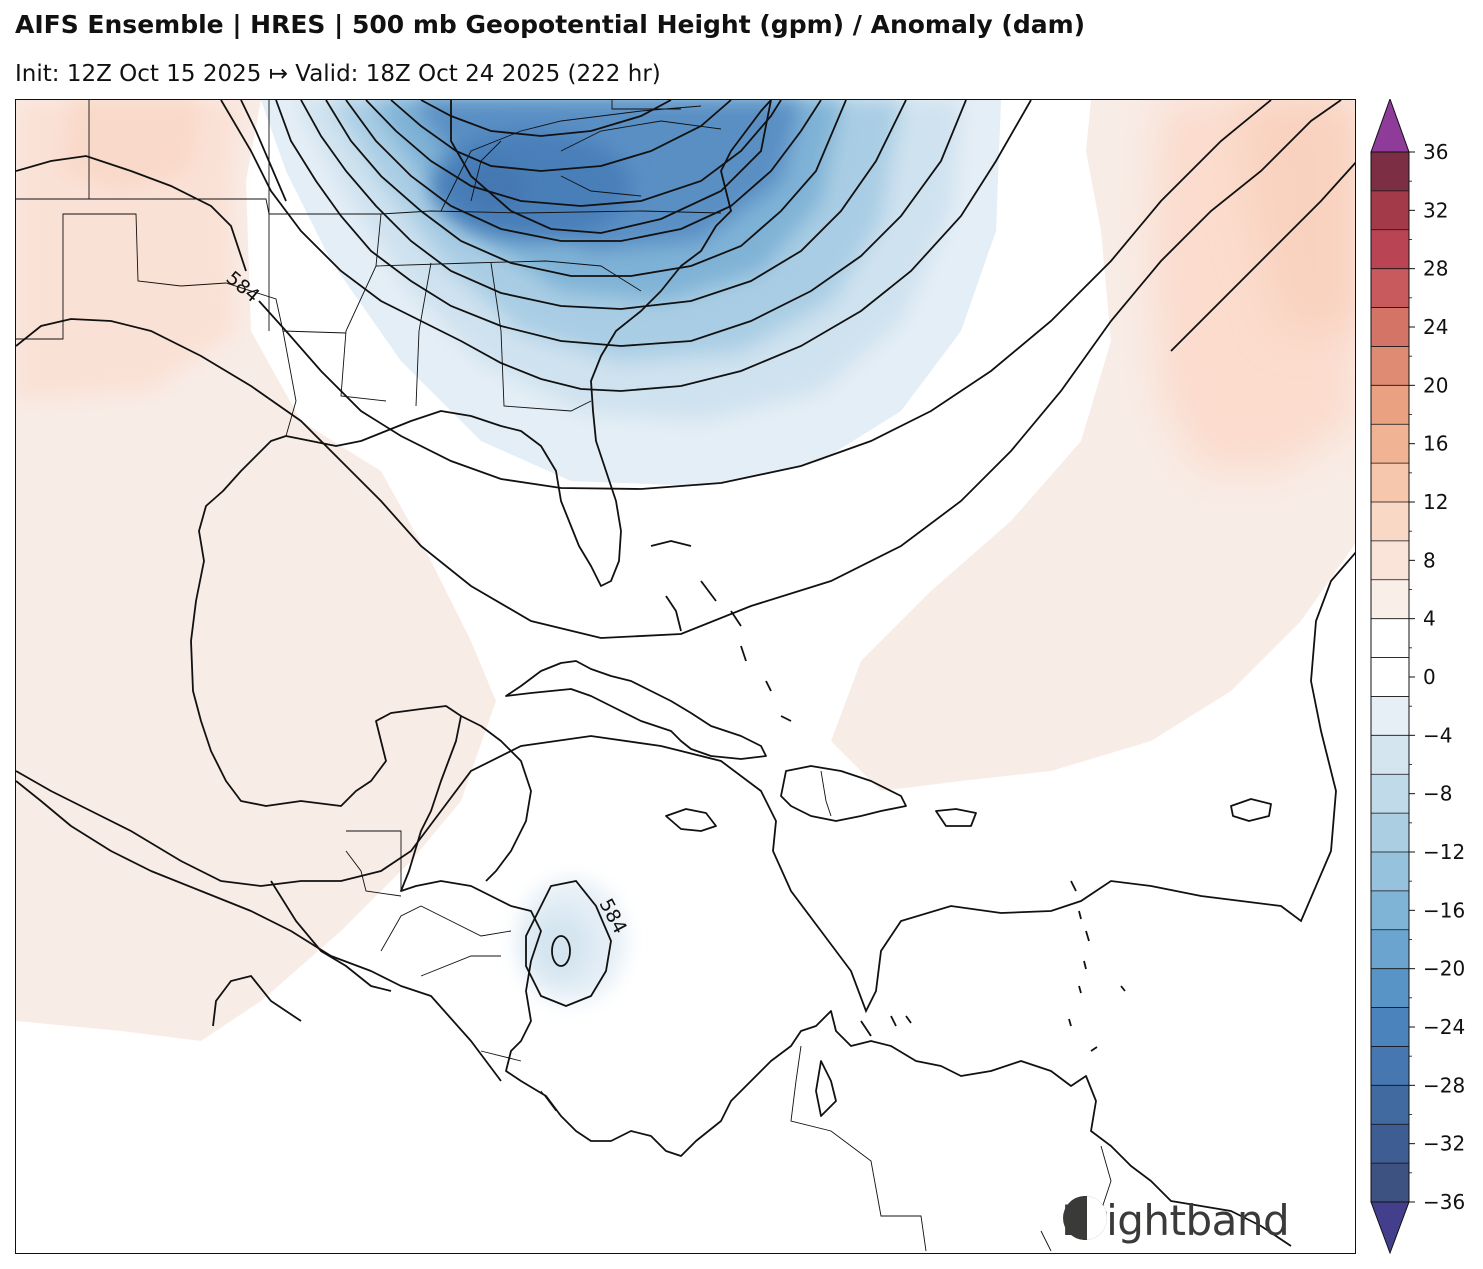 The height and width of the screenshot is (1269, 1483). Describe the element at coordinates (1435, 502) in the screenshot. I see `colorbar-tick-label: 12` at that location.